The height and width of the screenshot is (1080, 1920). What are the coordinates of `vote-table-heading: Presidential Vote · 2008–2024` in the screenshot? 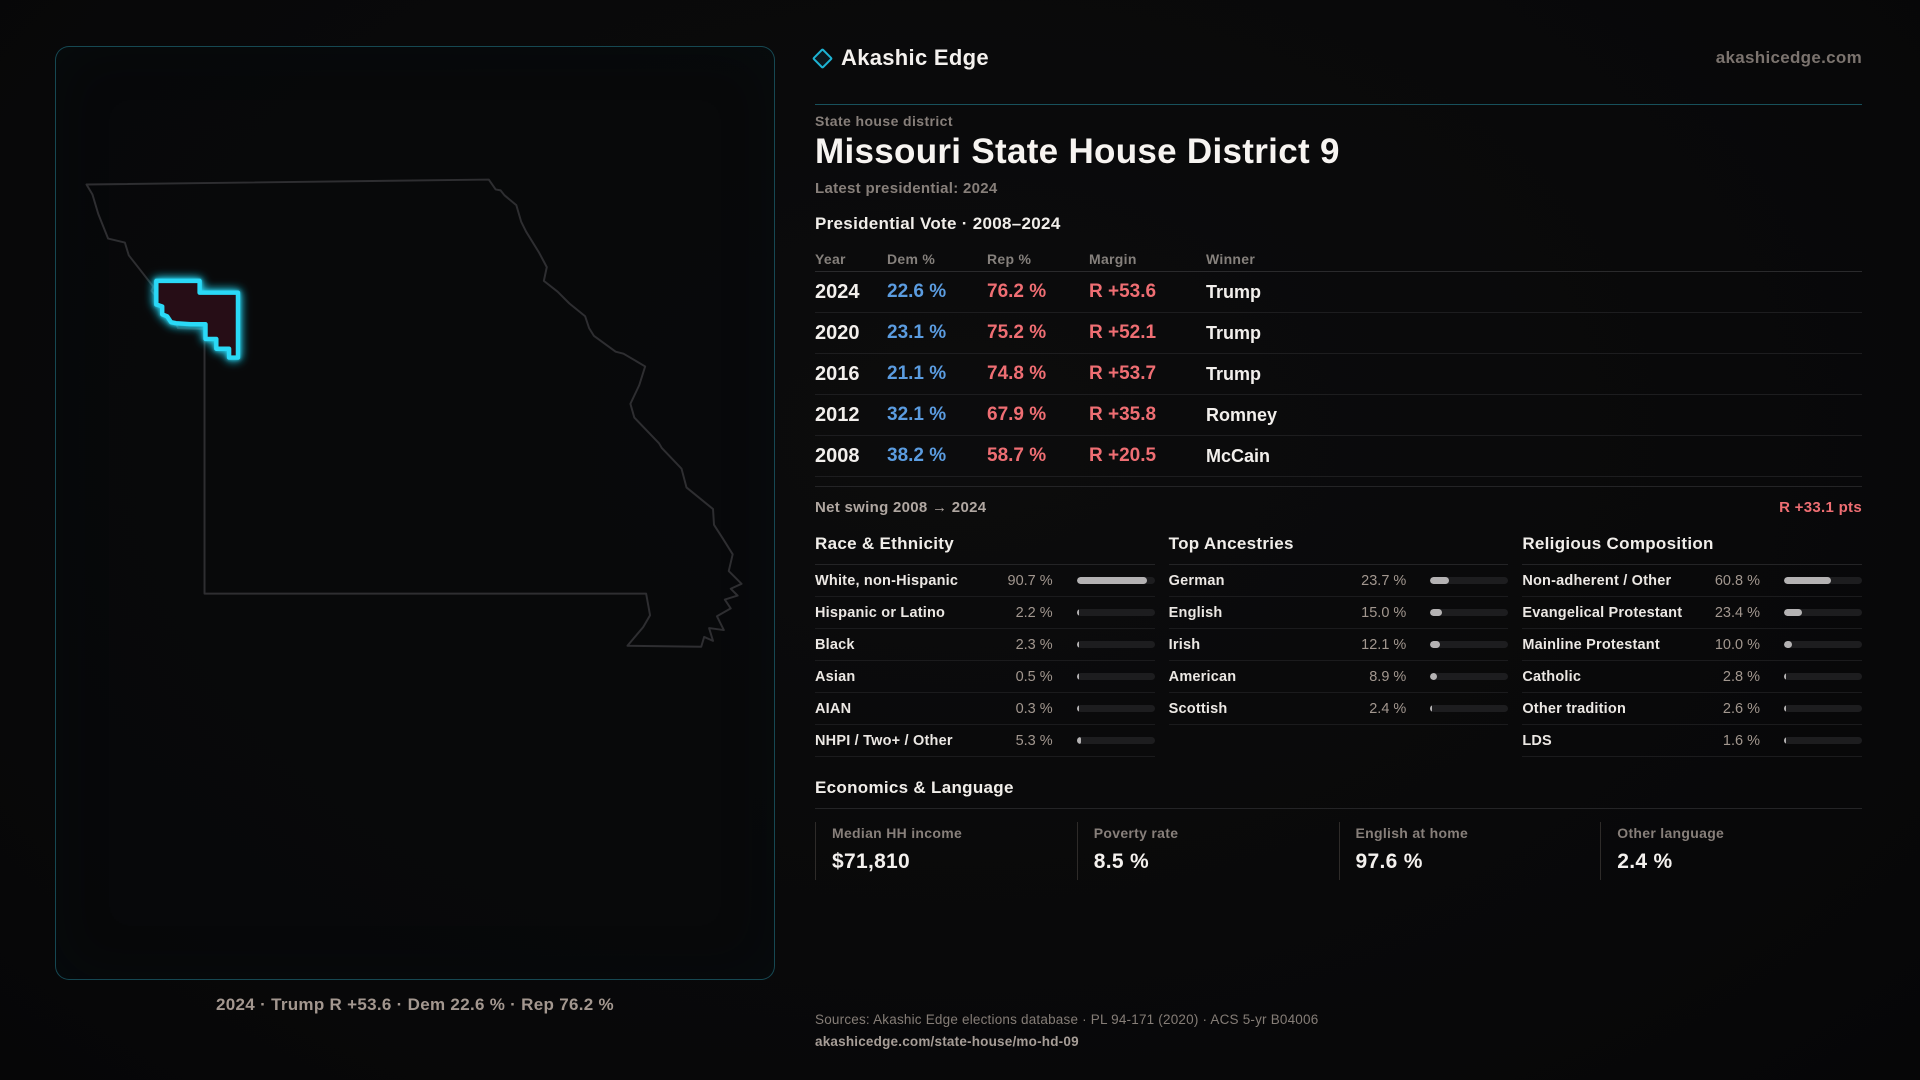 It's located at (938, 223).